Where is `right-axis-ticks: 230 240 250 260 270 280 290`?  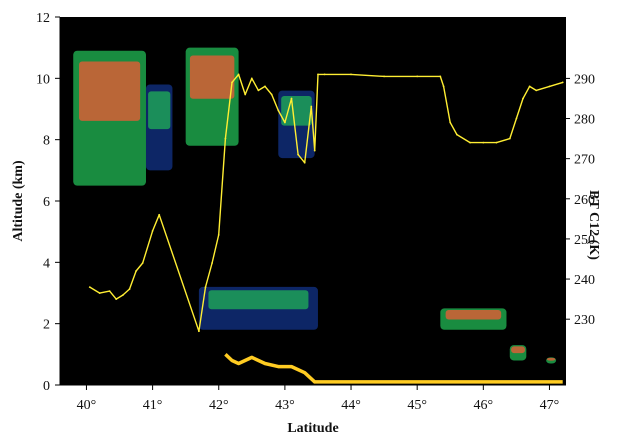 right-axis-ticks: 230 240 250 260 270 280 290 is located at coordinates (580, 200).